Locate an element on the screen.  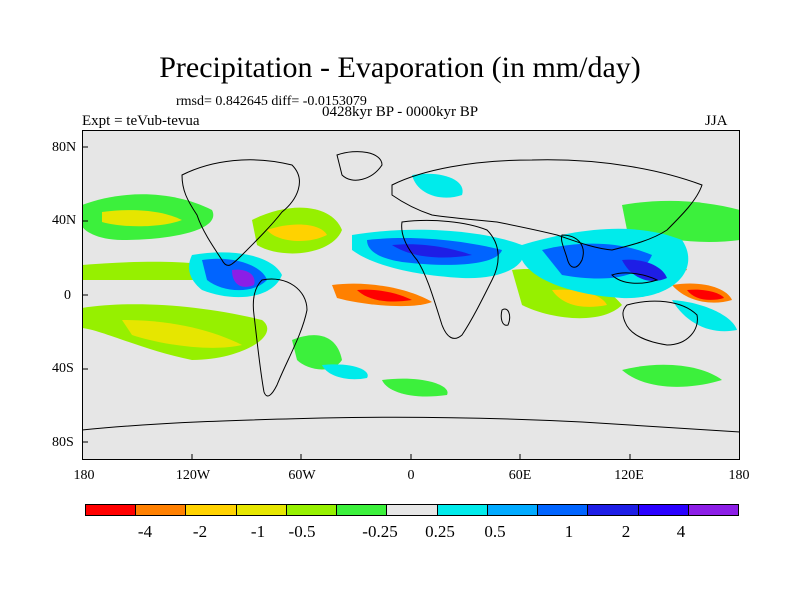
contour-cyan-spac is located at coordinates (704, 316).